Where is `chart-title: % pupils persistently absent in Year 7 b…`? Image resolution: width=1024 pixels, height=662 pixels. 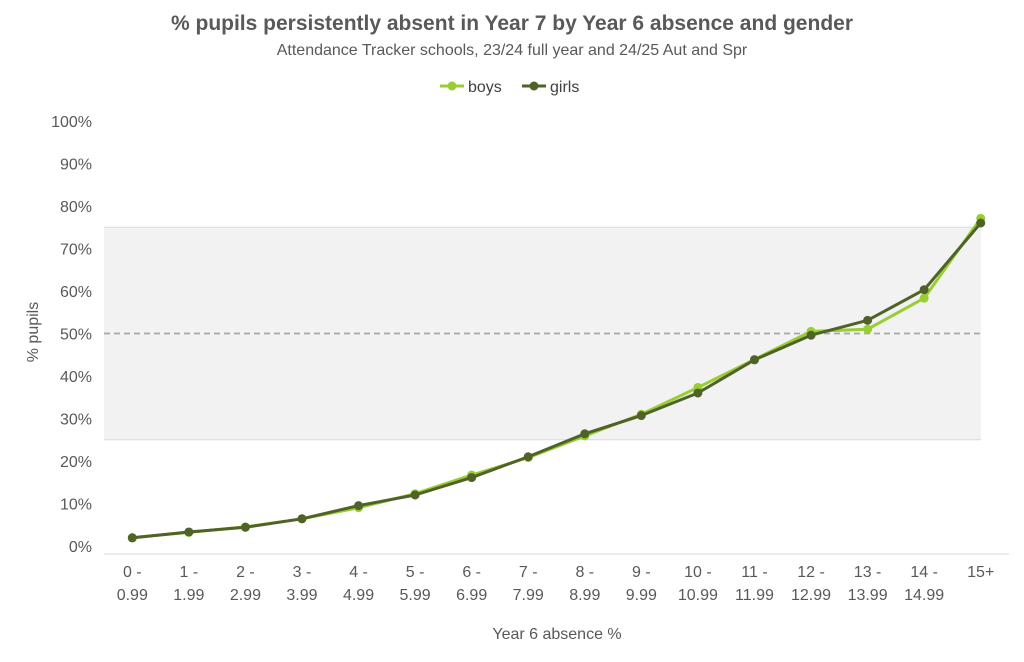 chart-title: % pupils persistently absent in Year 7 b… is located at coordinates (512, 23).